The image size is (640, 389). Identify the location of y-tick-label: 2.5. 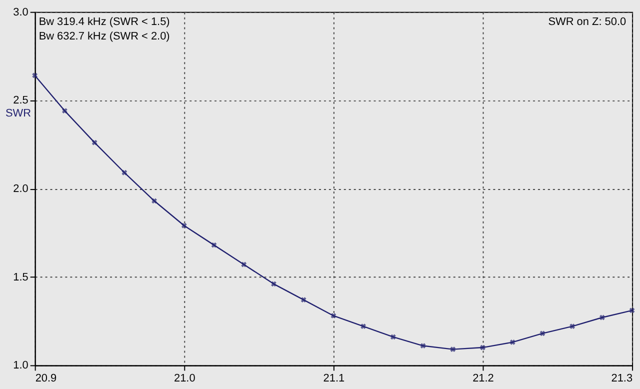
(20, 100).